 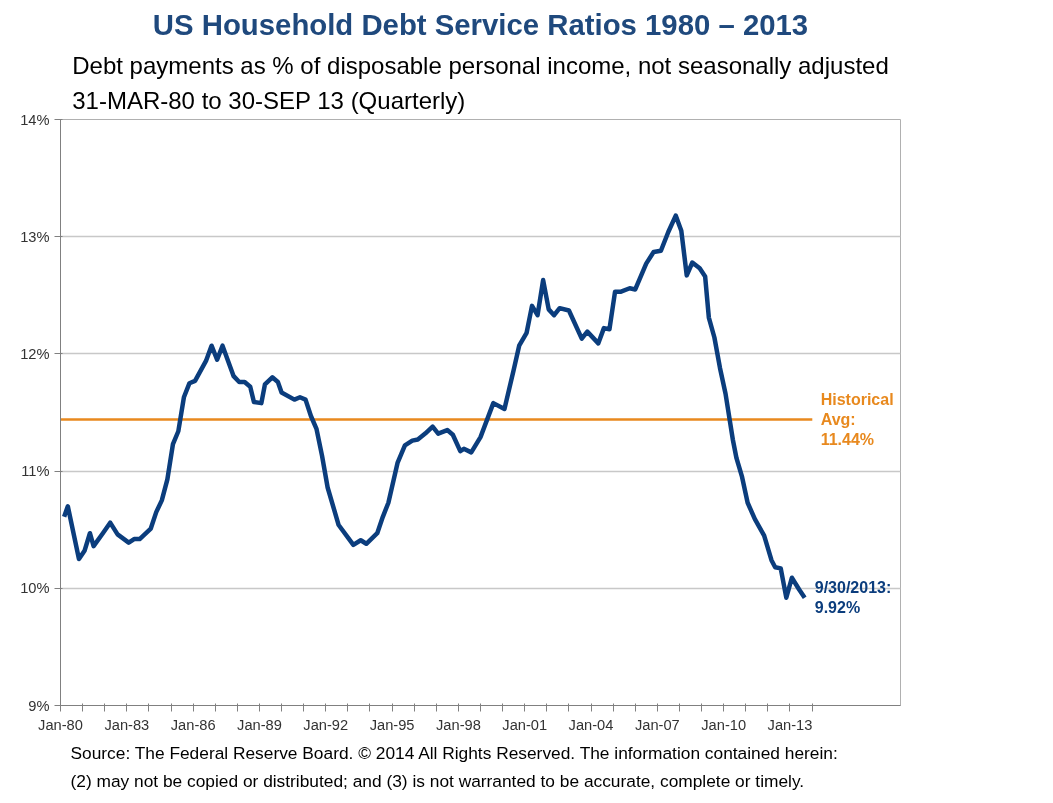 I want to click on x-tick-label: Jan-04, so click(x=591, y=724).